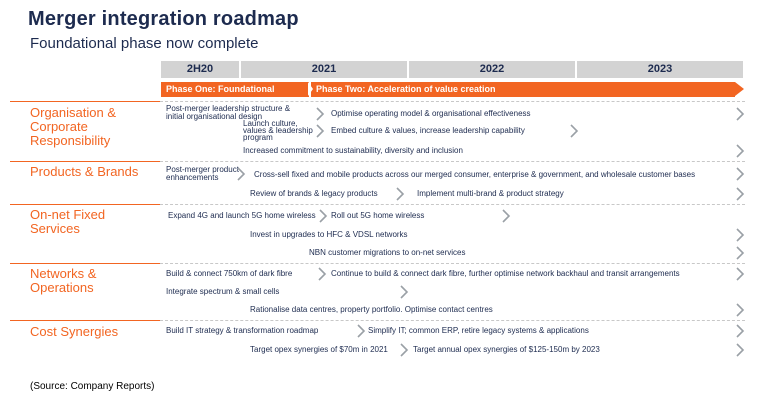 The height and width of the screenshot is (401, 764). Describe the element at coordinates (92, 386) in the screenshot. I see `source-note: (Source: Company Reports)` at that location.